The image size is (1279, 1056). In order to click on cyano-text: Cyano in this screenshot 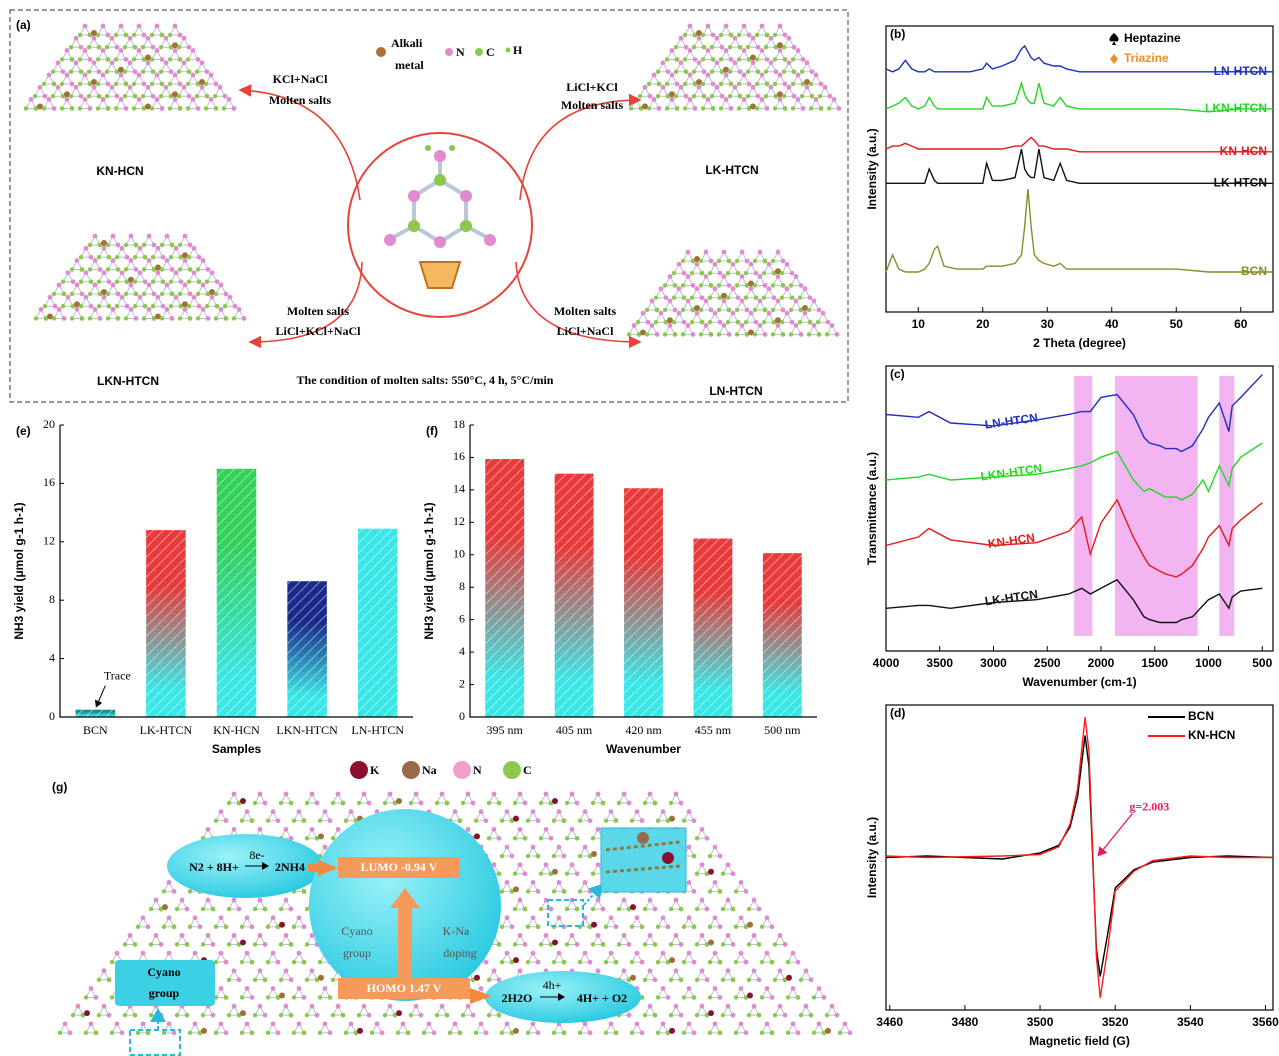, I will do `click(163, 972)`.